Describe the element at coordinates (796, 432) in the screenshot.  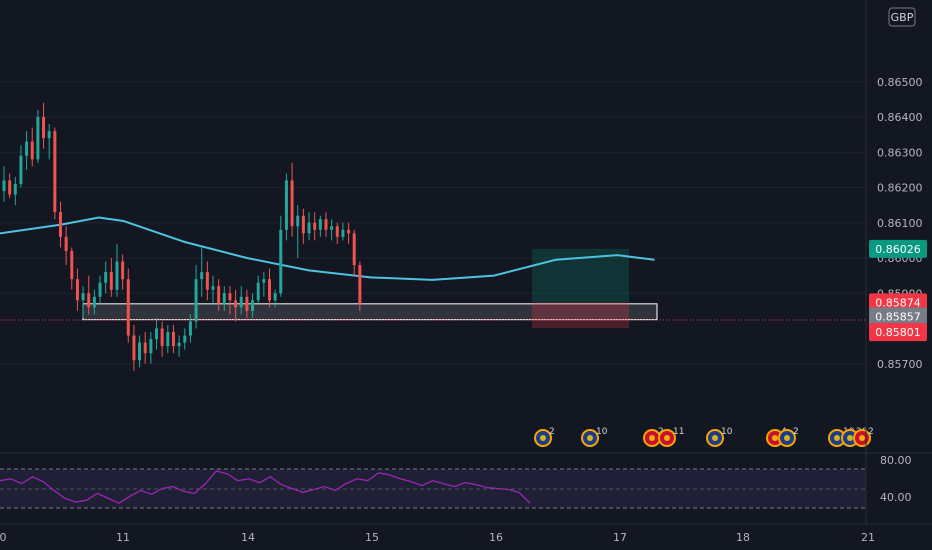
I see `event-count: 2` at that location.